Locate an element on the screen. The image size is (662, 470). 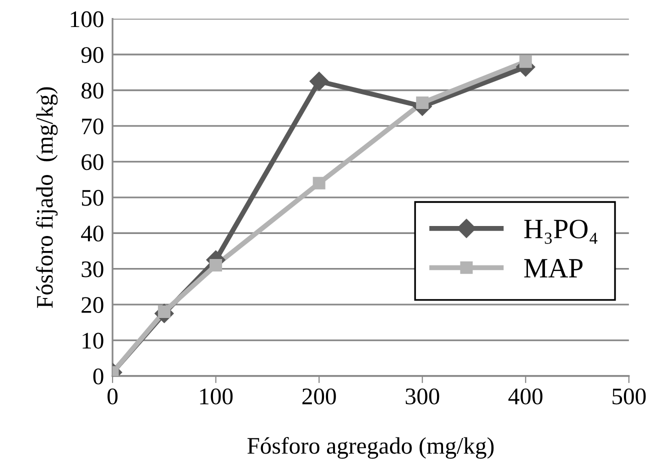
y-tick-label: 100 is located at coordinates (87, 19).